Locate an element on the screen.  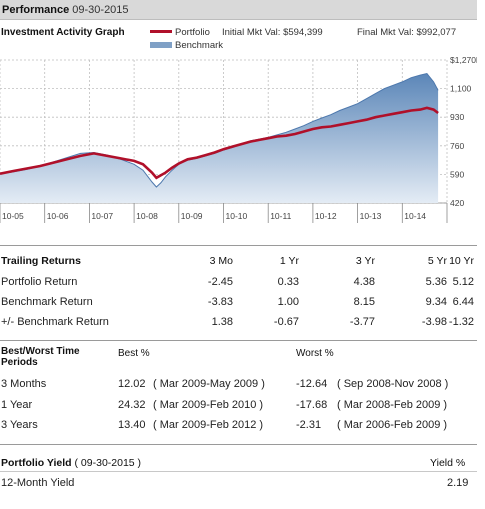
best-value: 24.32 is located at coordinates (132, 405).